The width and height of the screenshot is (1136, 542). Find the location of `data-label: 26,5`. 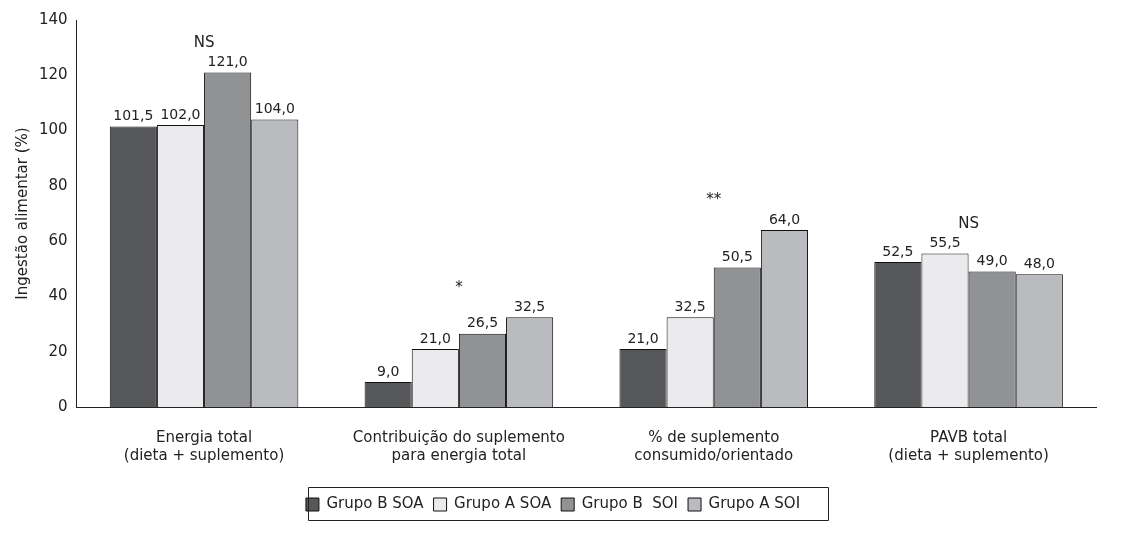

data-label: 26,5 is located at coordinates (482, 322).